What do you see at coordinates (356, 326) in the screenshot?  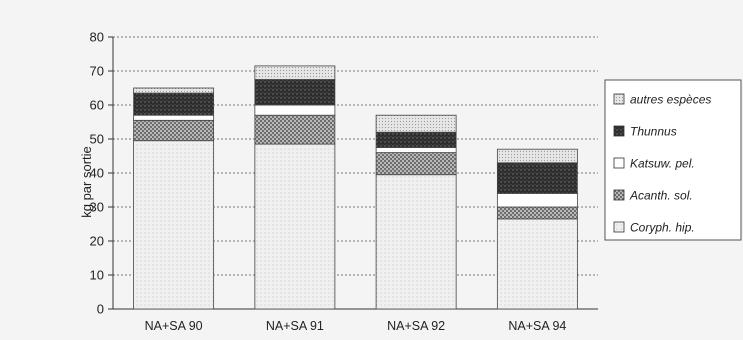 I see `x-axis-labels: NA+SA 90 NA+SA 91 NA+SA 92 NA+SA 94` at bounding box center [356, 326].